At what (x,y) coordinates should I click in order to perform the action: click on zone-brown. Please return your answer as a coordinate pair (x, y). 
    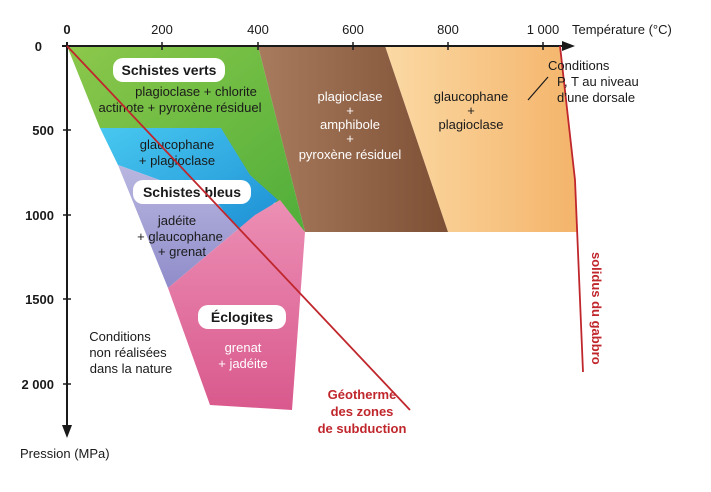
    Looking at the image, I should click on (353, 139).